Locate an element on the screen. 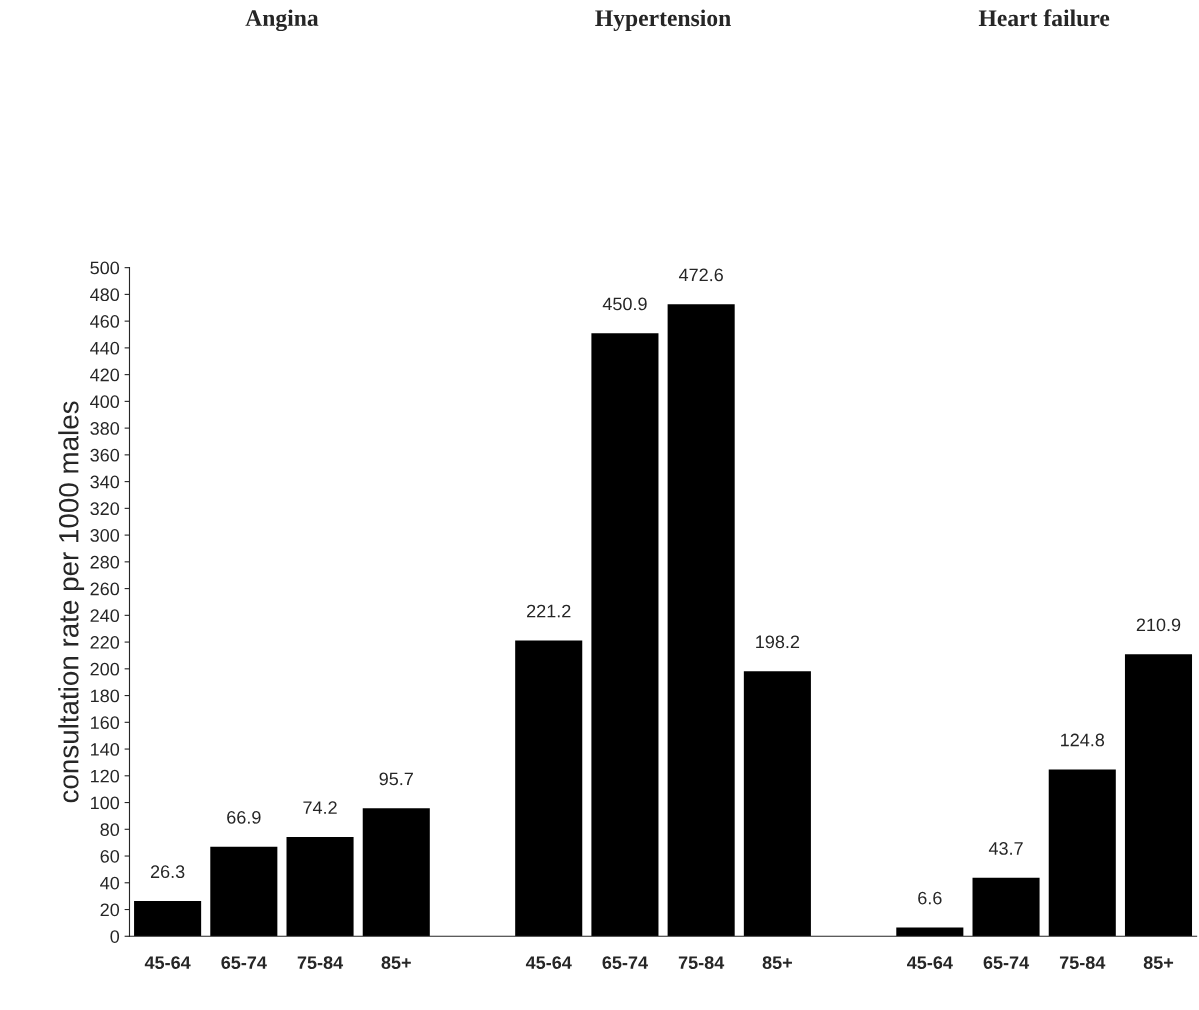 This screenshot has width=1199, height=1010. y-tick-label: 440 is located at coordinates (105, 348).